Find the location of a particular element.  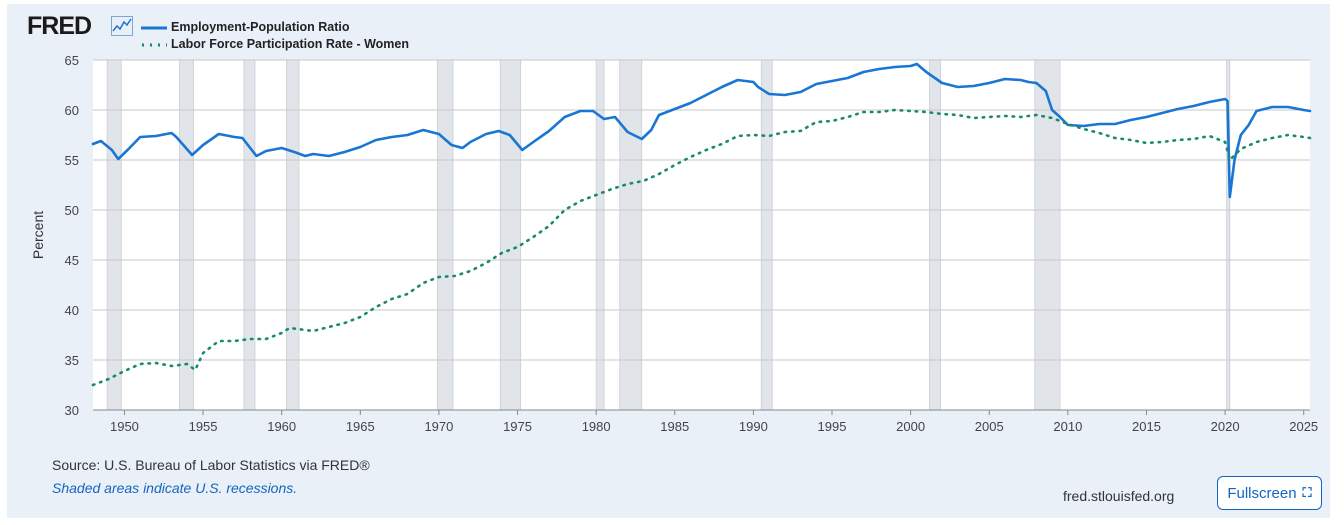

expand-icon: ⛶ is located at coordinates (1307, 492).